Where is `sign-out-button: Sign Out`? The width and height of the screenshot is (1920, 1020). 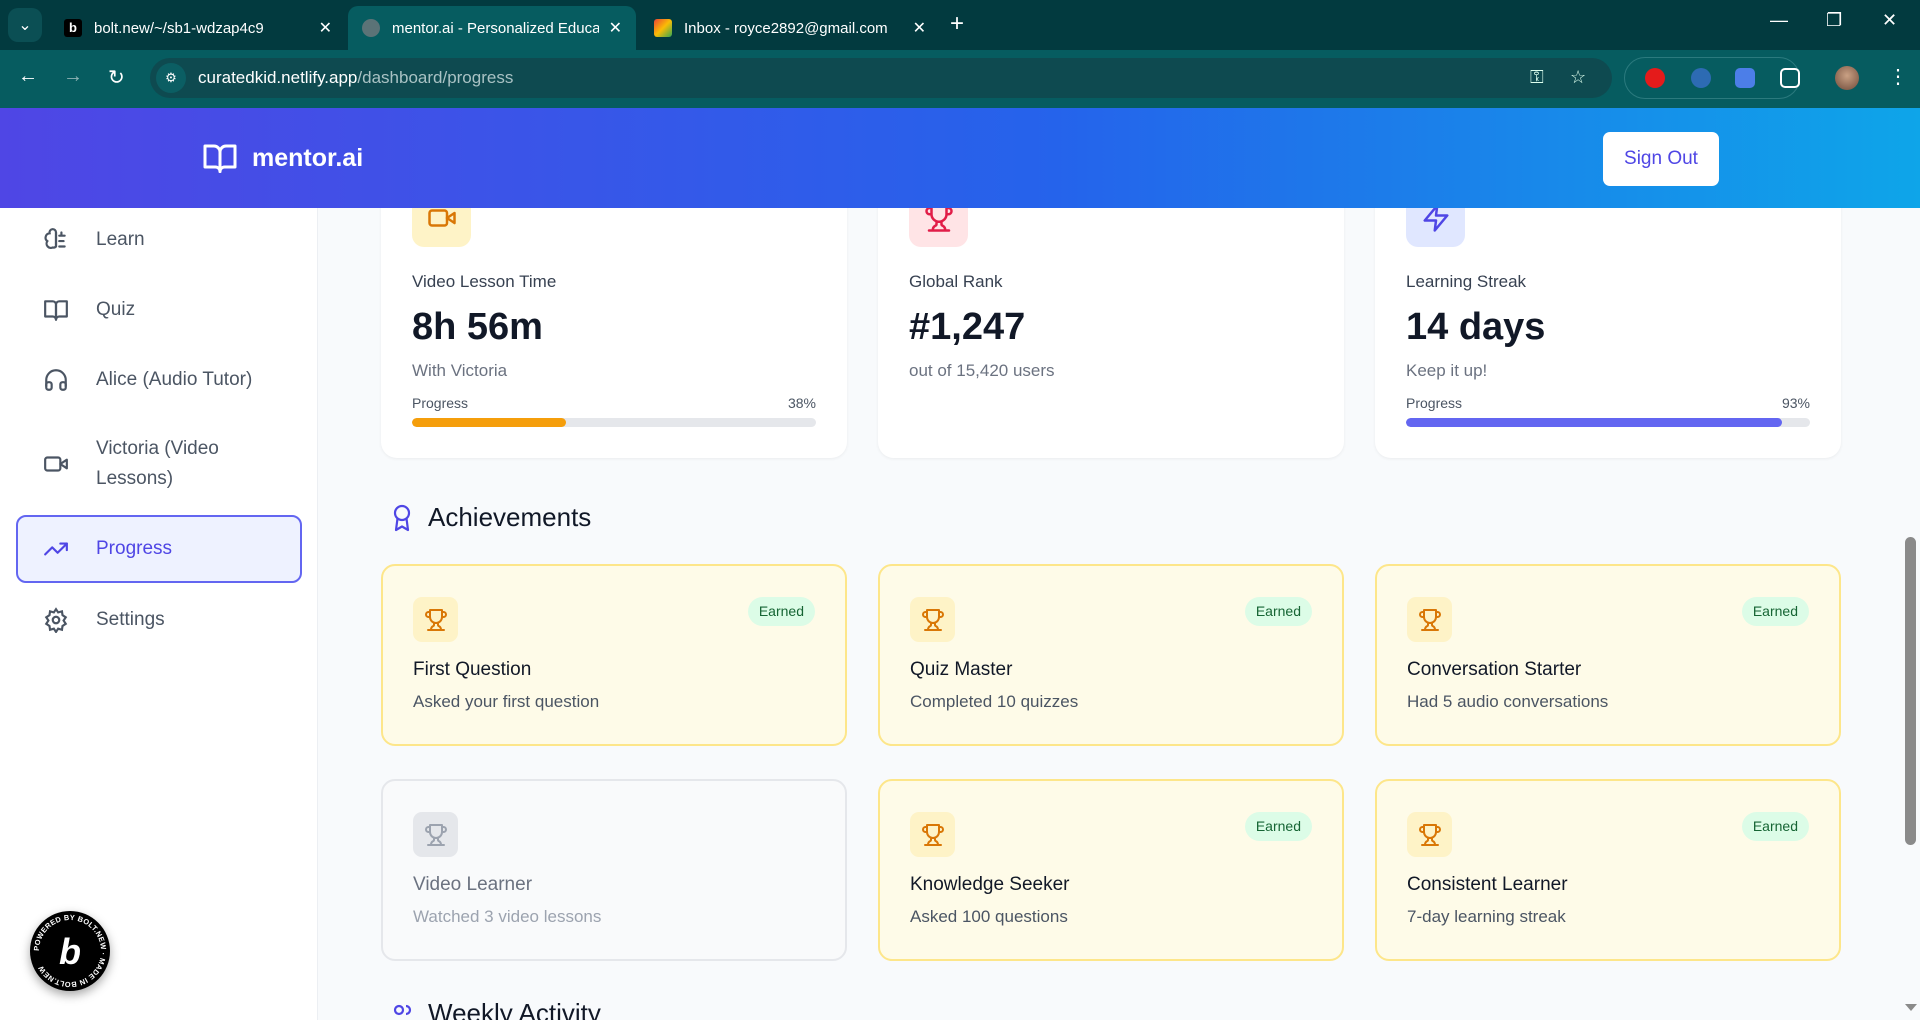 sign-out-button: Sign Out is located at coordinates (1661, 159).